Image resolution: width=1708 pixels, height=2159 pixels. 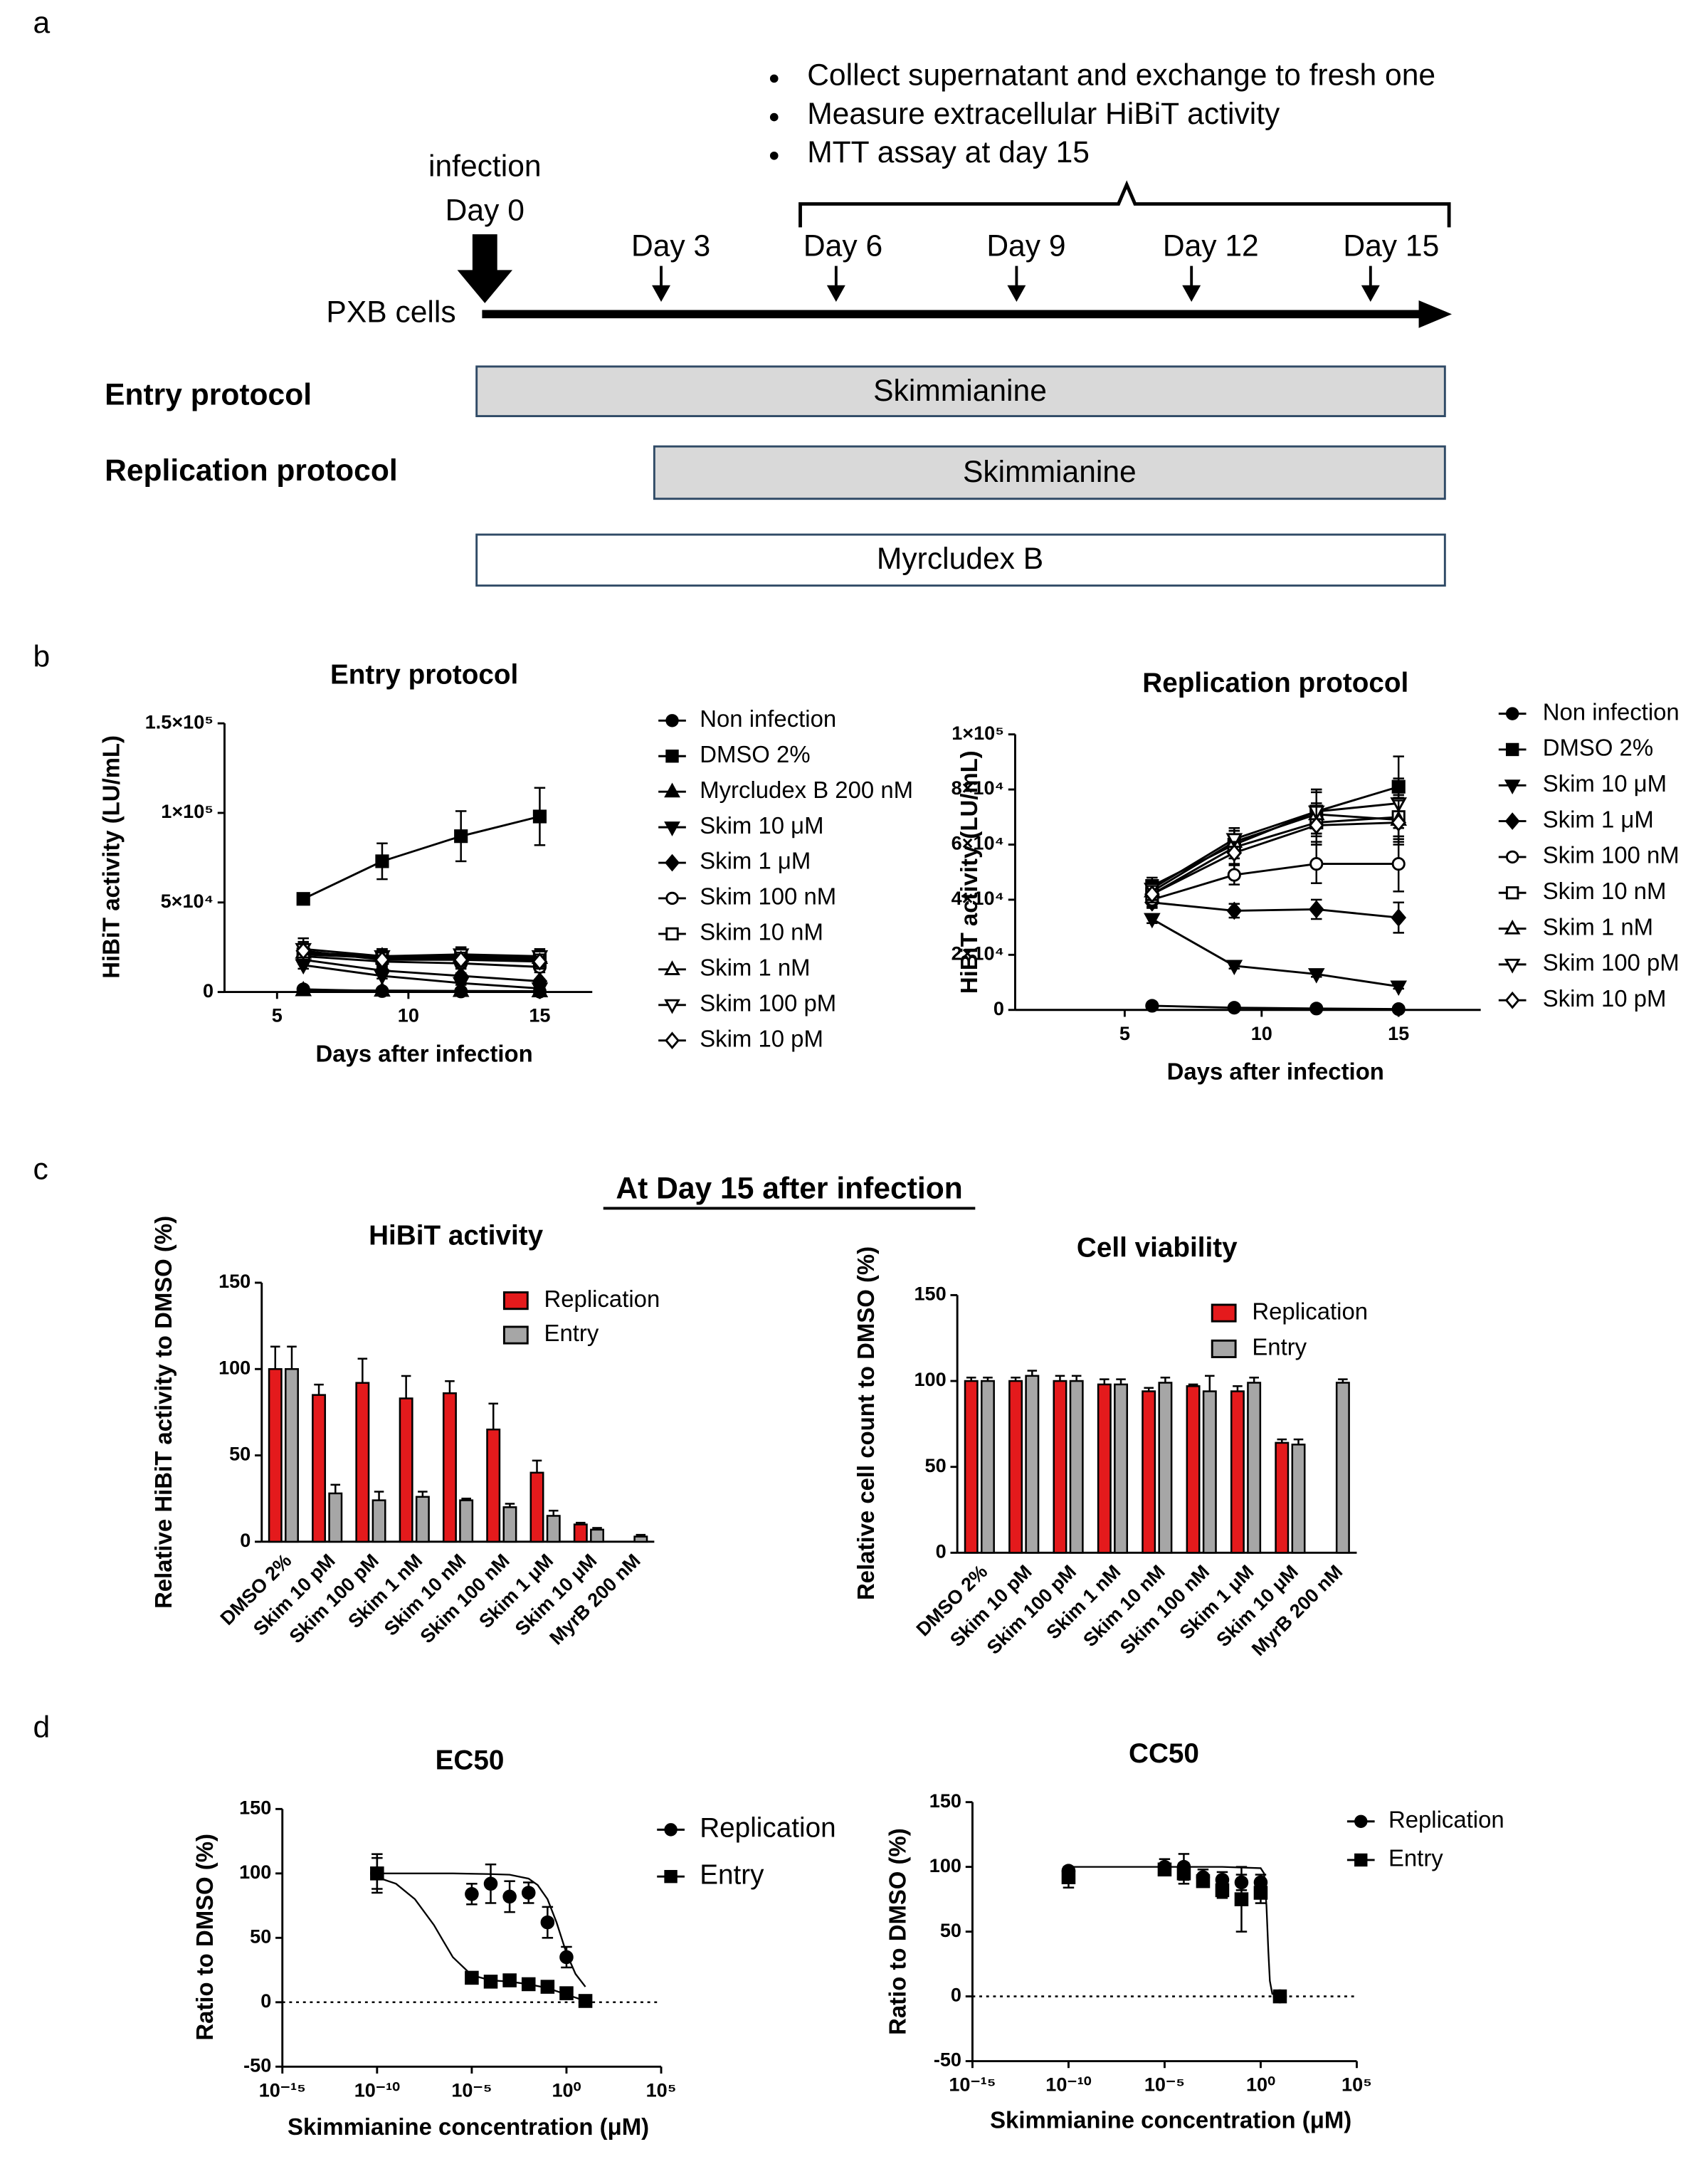 I want to click on y-axis-label: Ratio to DMSO (%), so click(x=898, y=1931).